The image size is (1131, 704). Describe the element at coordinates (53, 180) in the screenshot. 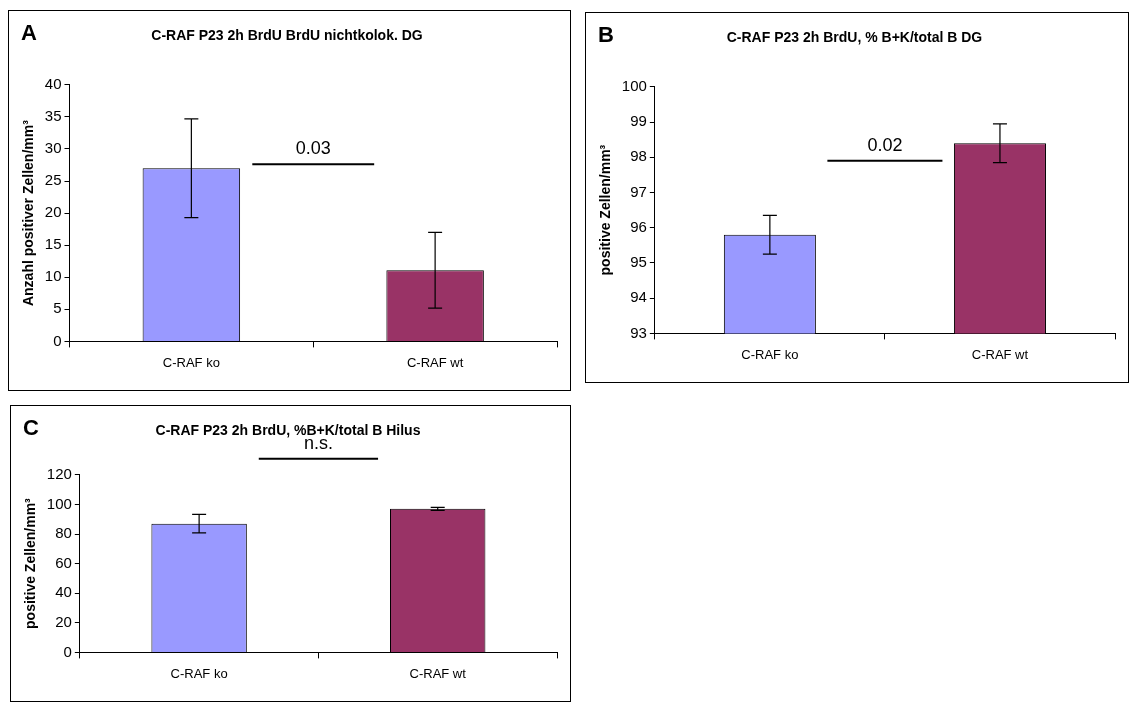

I see `y-tick-label: 25` at that location.